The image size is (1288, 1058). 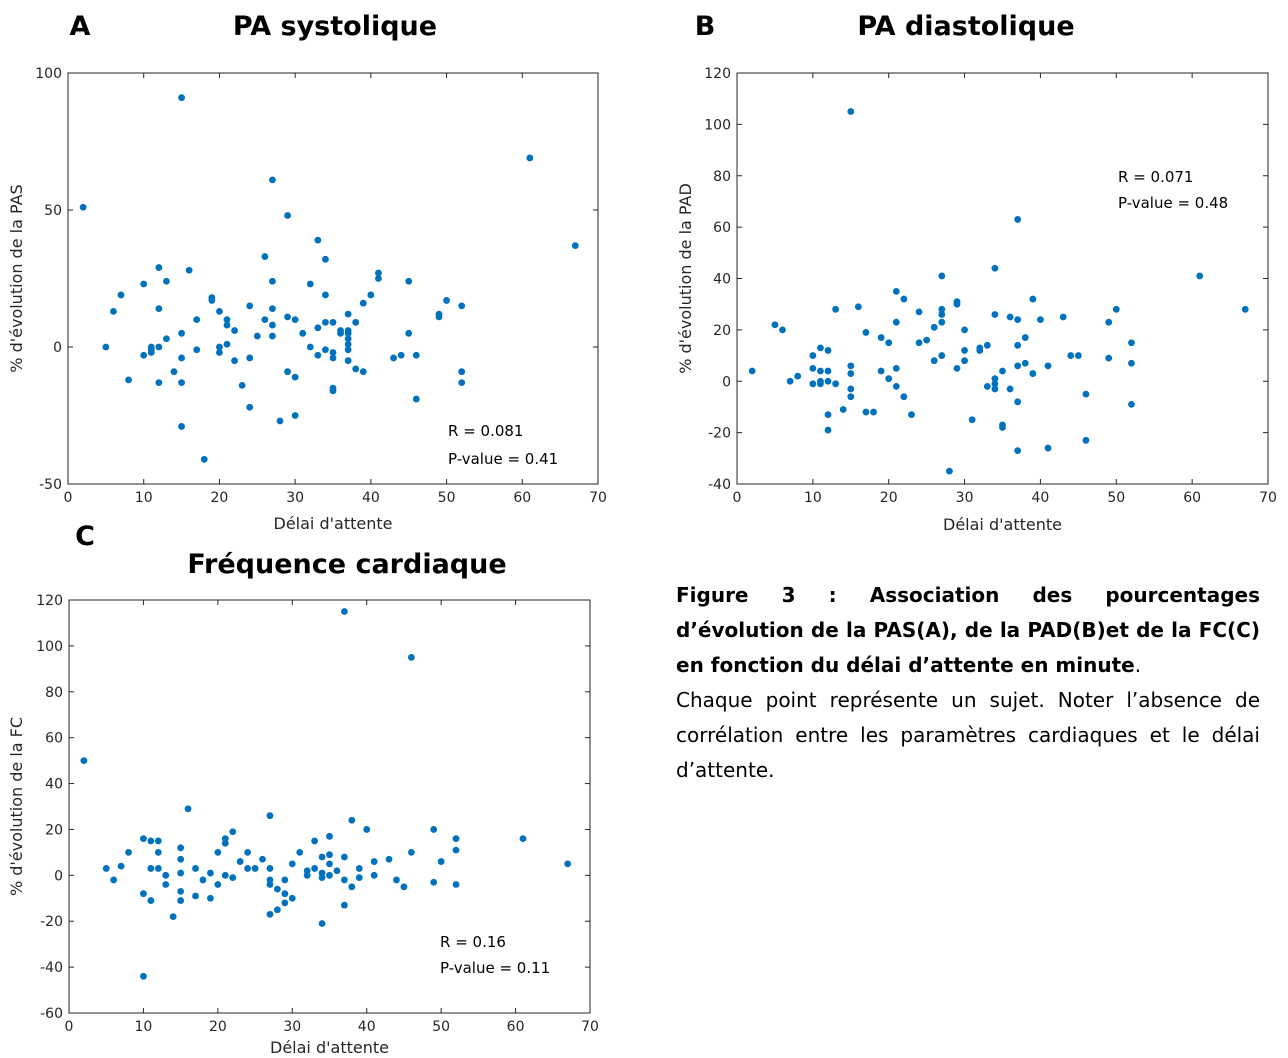 What do you see at coordinates (51, 1014) in the screenshot?
I see `y-tick-label: -60` at bounding box center [51, 1014].